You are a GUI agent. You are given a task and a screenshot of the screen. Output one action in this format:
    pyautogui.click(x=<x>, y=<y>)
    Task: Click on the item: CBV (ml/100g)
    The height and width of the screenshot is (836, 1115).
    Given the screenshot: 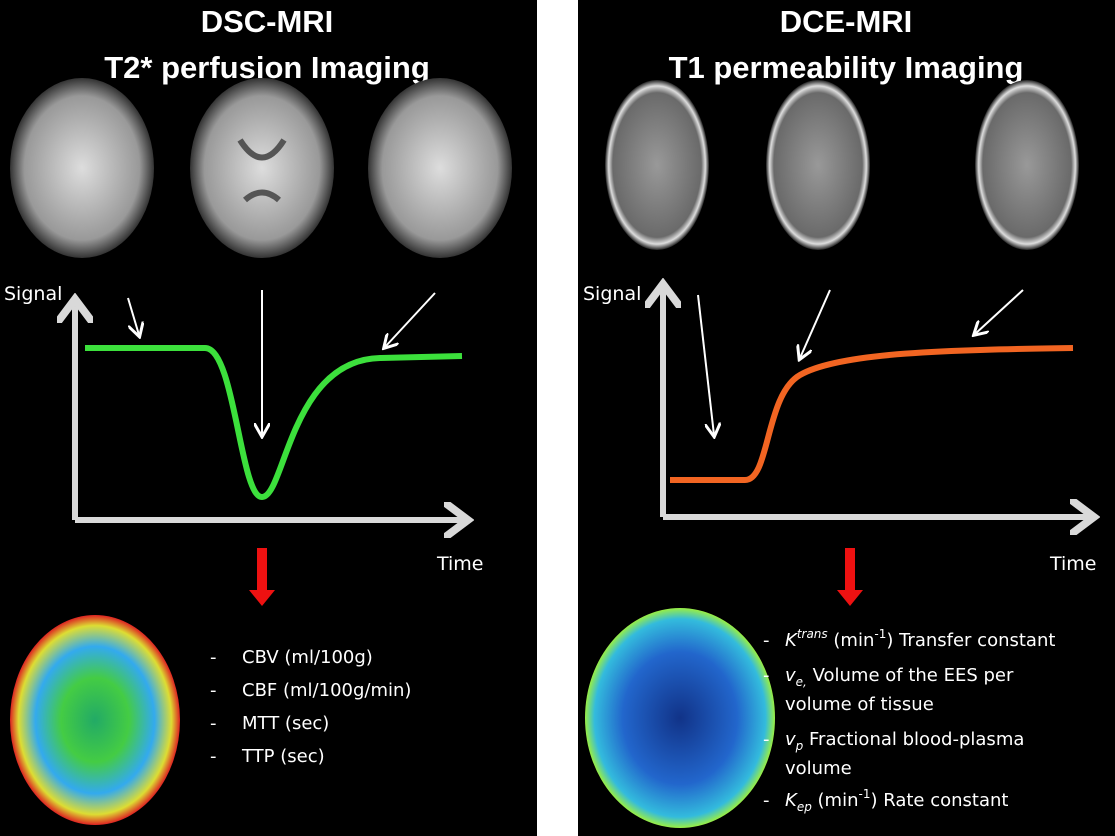 What is the action you would take?
    pyautogui.click(x=307, y=657)
    